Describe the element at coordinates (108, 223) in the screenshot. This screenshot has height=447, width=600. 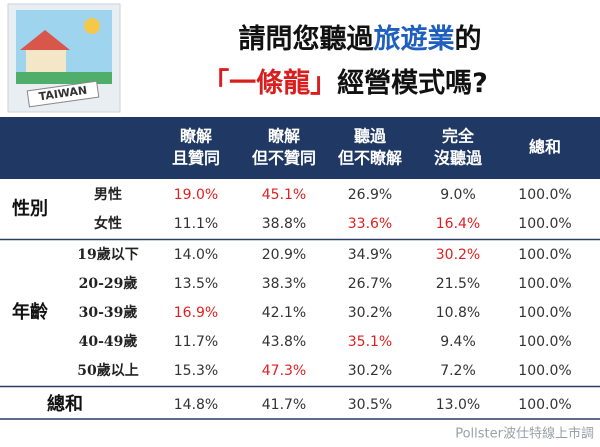
I see `row-label: 女性` at that location.